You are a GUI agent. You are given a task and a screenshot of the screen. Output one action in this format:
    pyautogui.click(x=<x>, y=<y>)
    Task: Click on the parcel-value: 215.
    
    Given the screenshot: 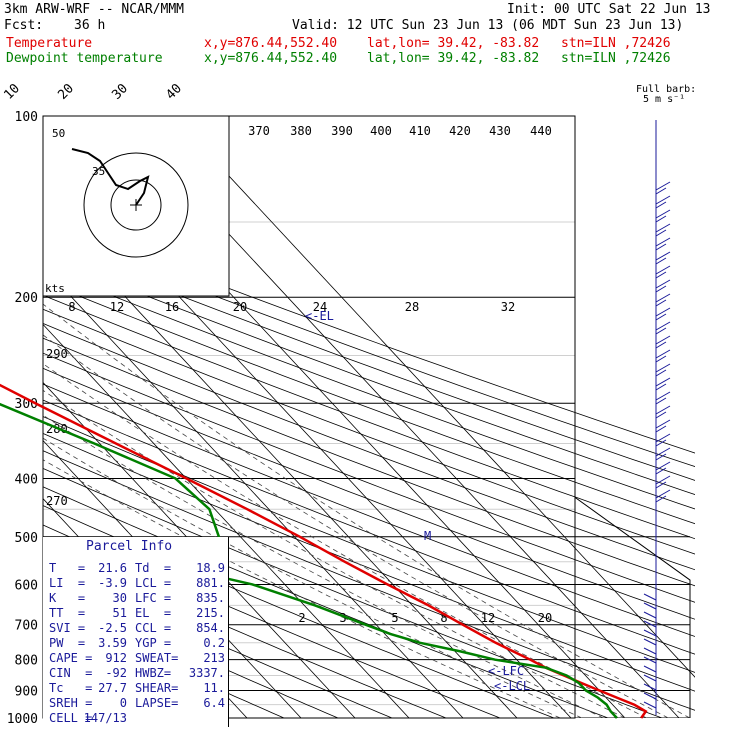 What is the action you would take?
    pyautogui.click(x=210, y=613)
    